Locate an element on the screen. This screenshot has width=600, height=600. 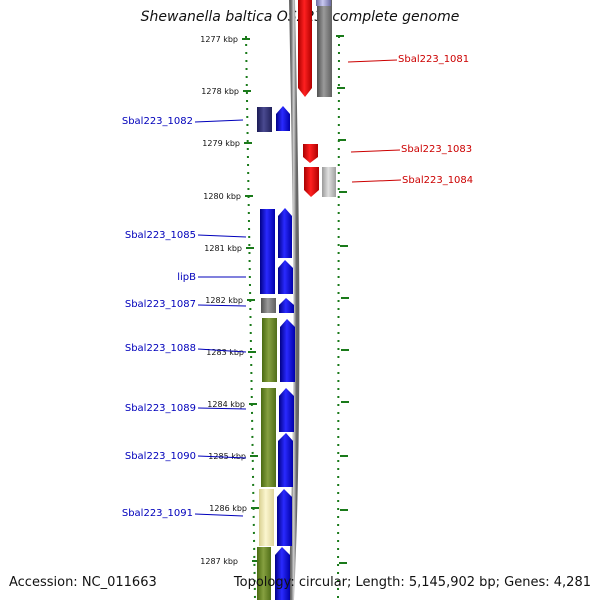
gene-bottom-cog is located at coordinates (264, 573).